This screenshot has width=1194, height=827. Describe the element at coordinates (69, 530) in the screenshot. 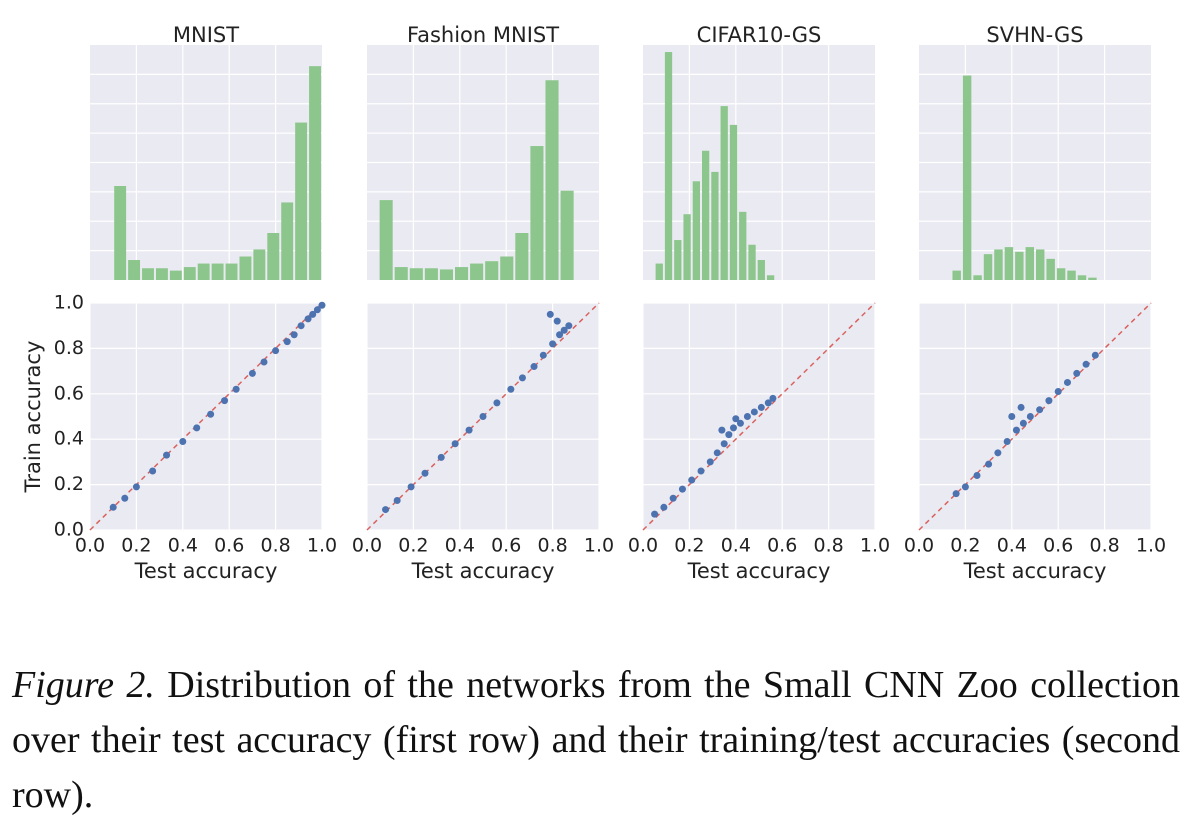

I see `y-tick-label: 0.0` at that location.